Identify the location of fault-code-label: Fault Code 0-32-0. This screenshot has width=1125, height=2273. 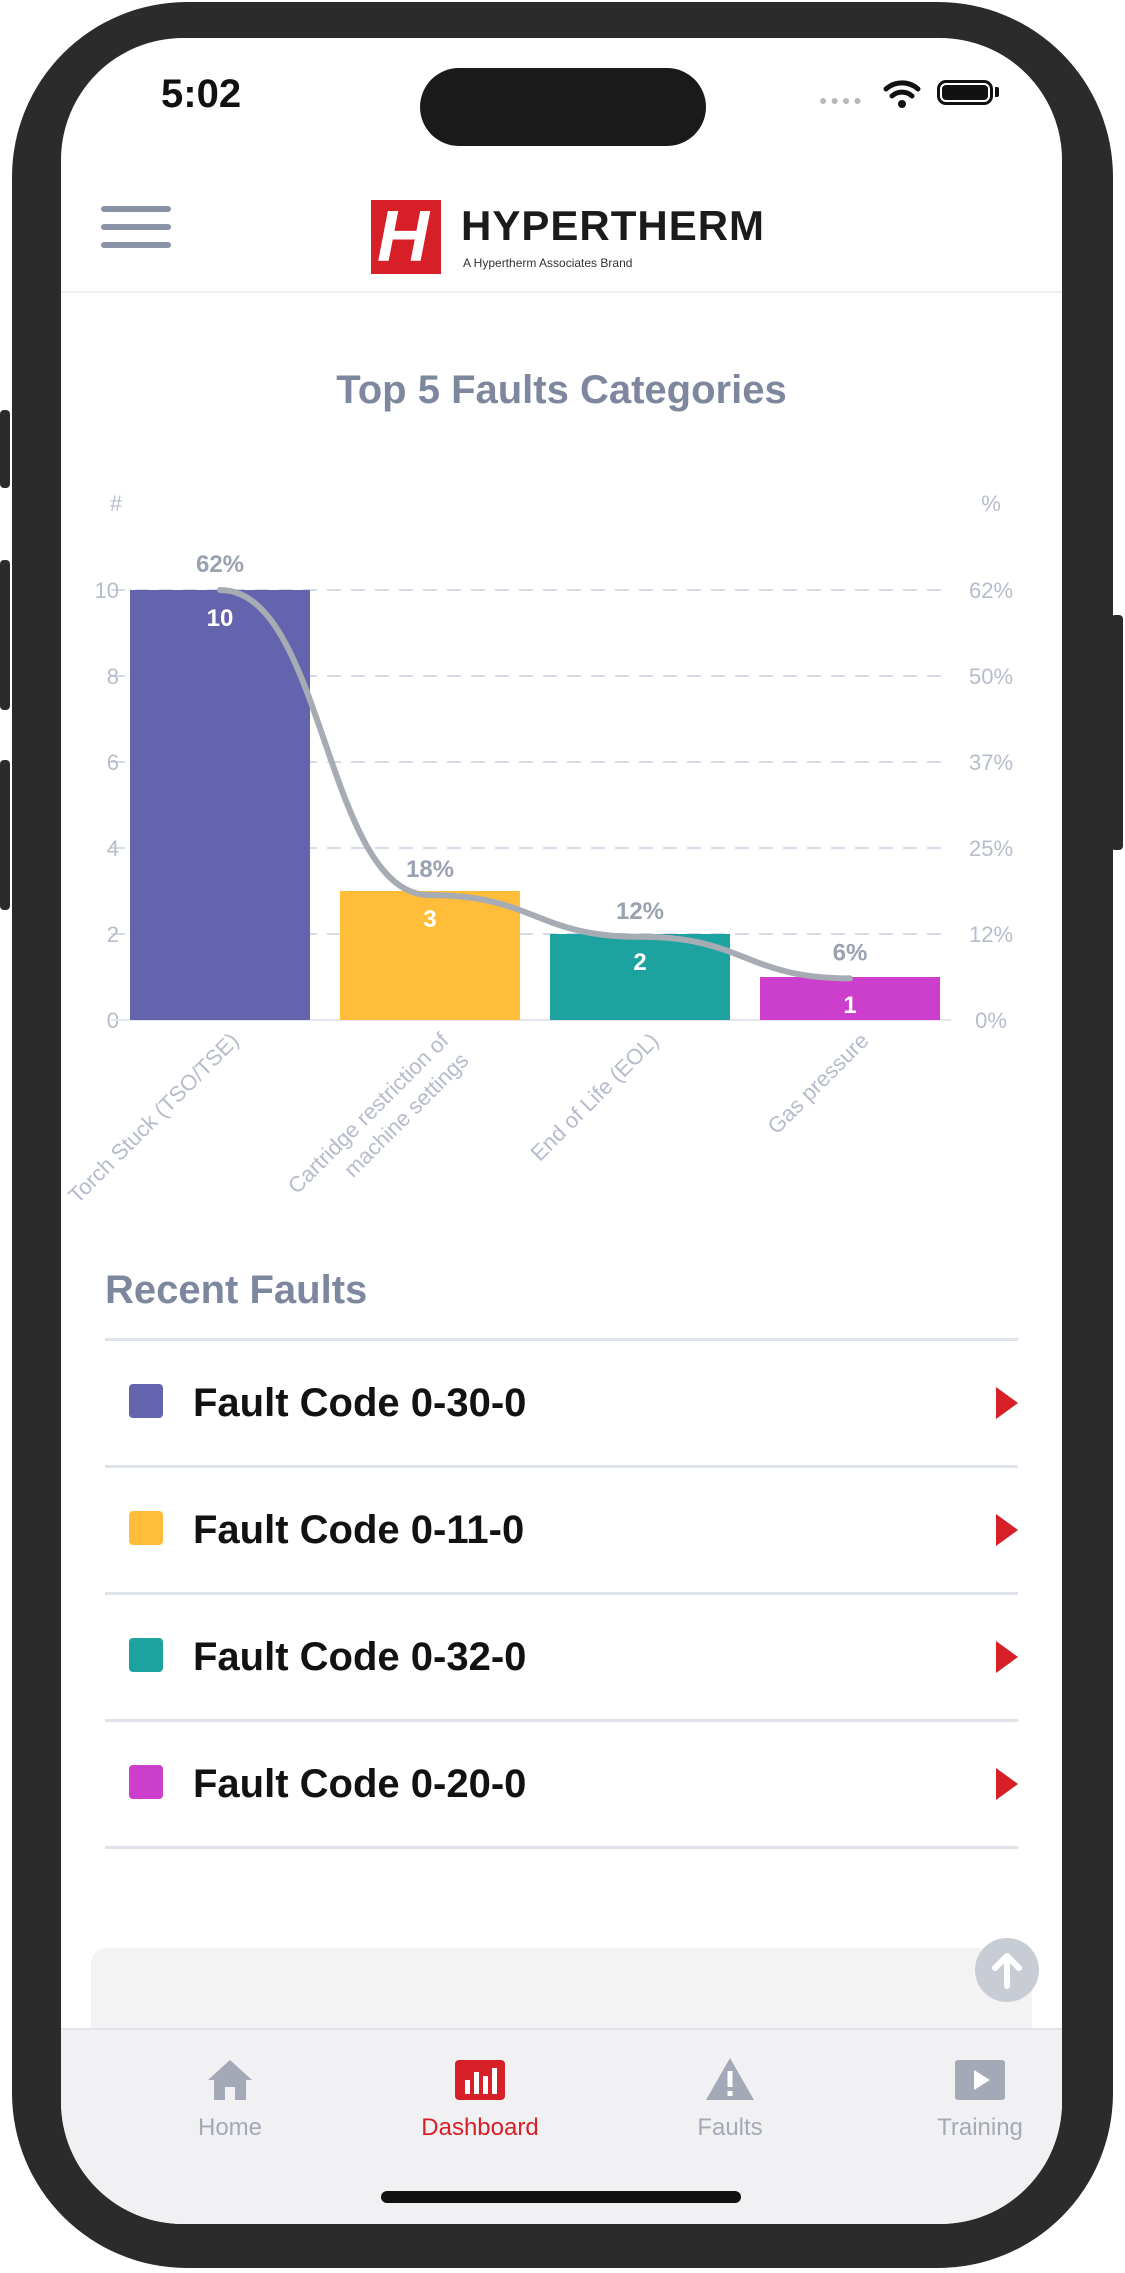
(360, 1657).